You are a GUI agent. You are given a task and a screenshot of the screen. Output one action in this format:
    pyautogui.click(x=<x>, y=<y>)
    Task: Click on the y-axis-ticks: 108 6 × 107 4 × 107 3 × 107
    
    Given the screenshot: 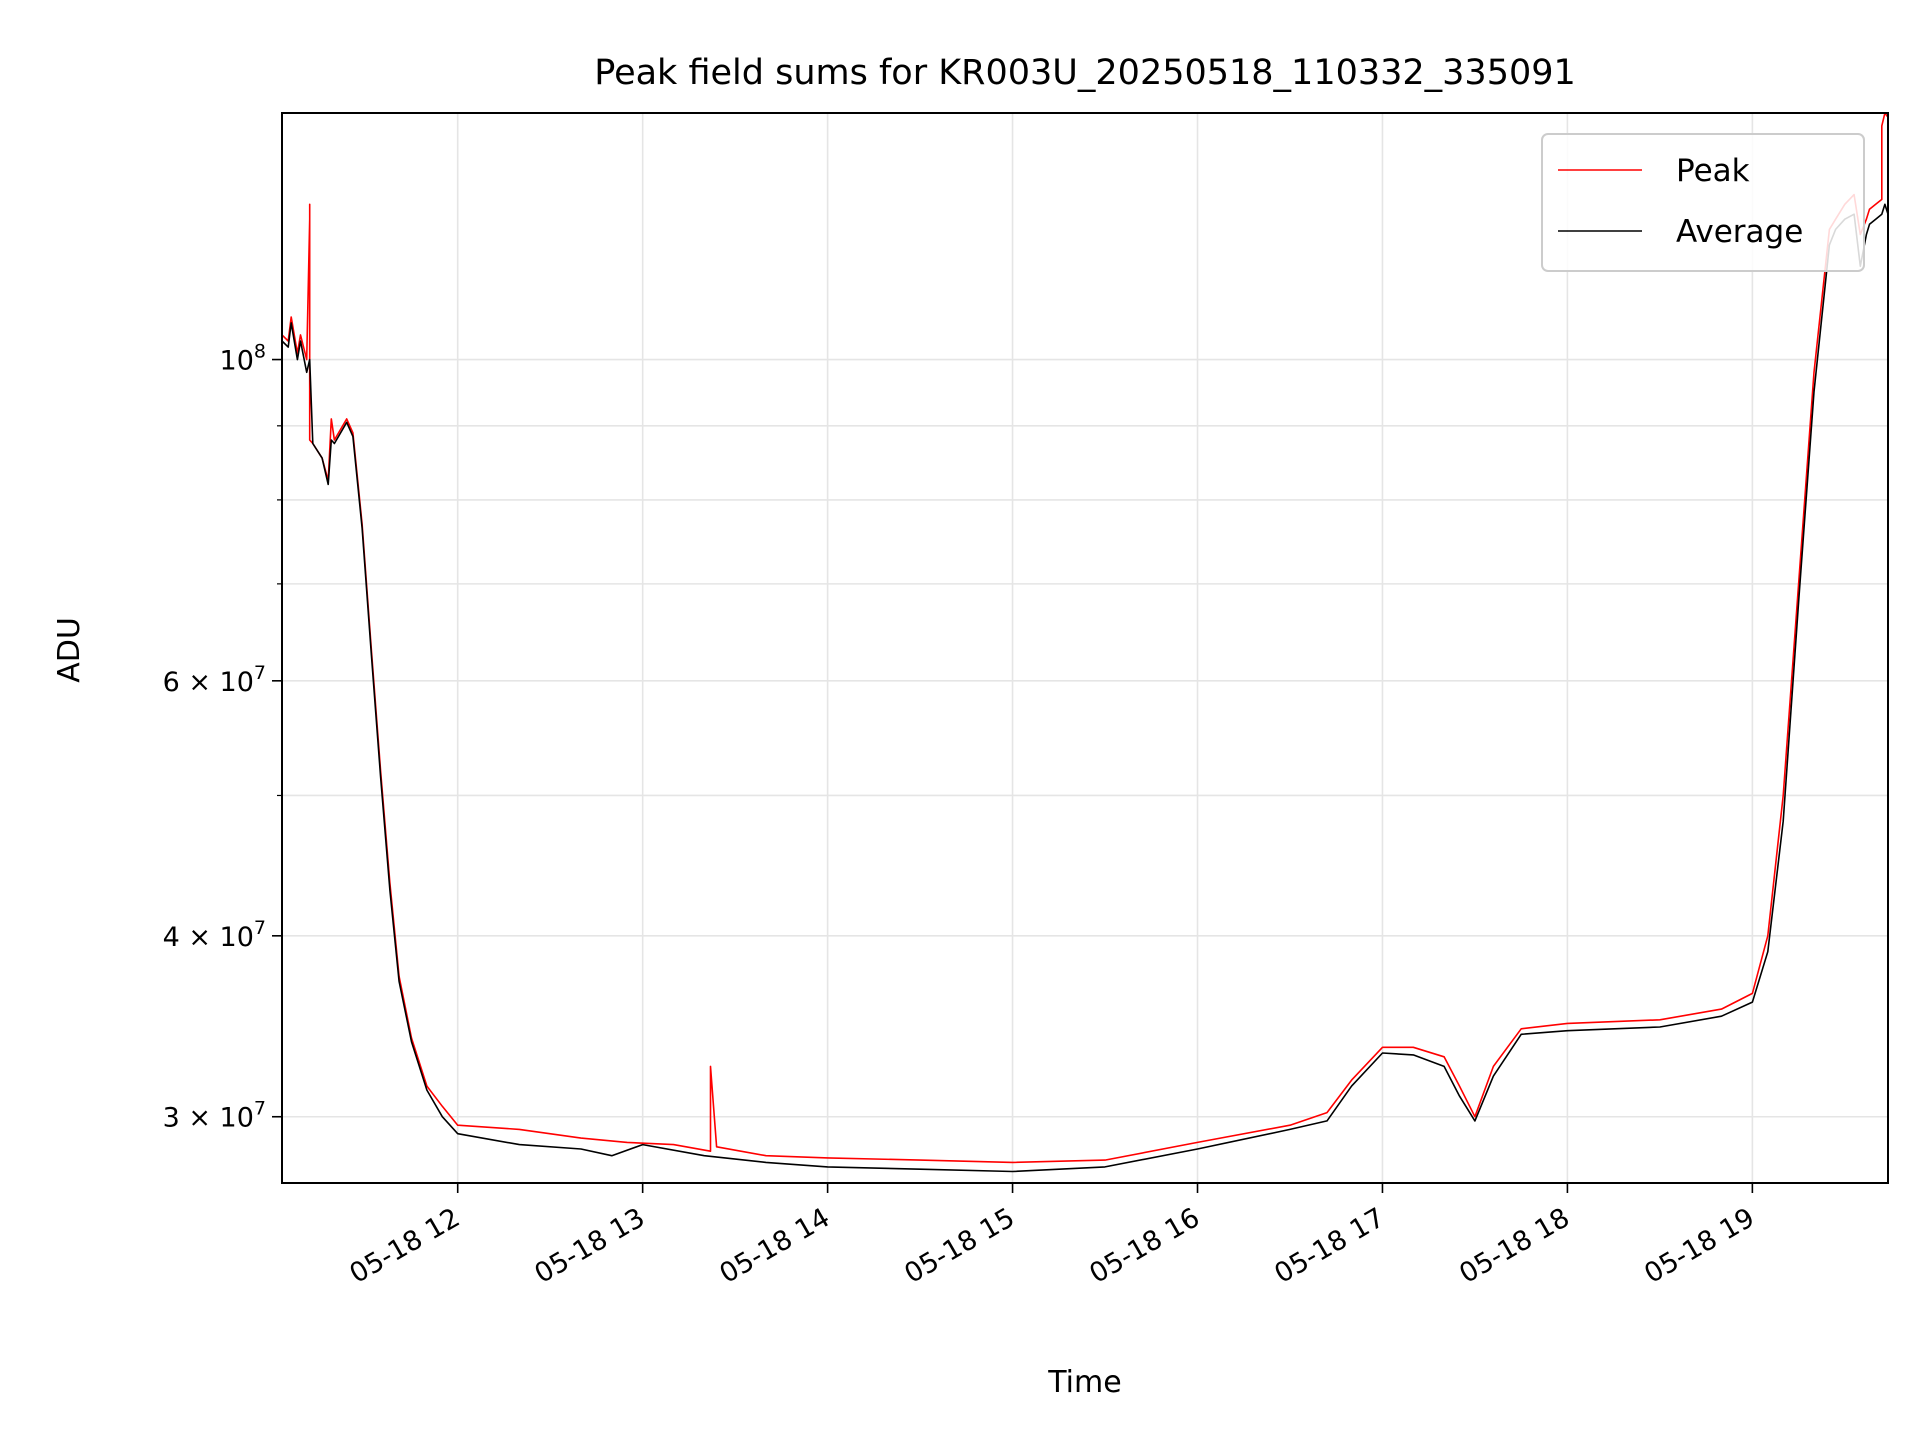 What is the action you would take?
    pyautogui.click(x=222, y=737)
    